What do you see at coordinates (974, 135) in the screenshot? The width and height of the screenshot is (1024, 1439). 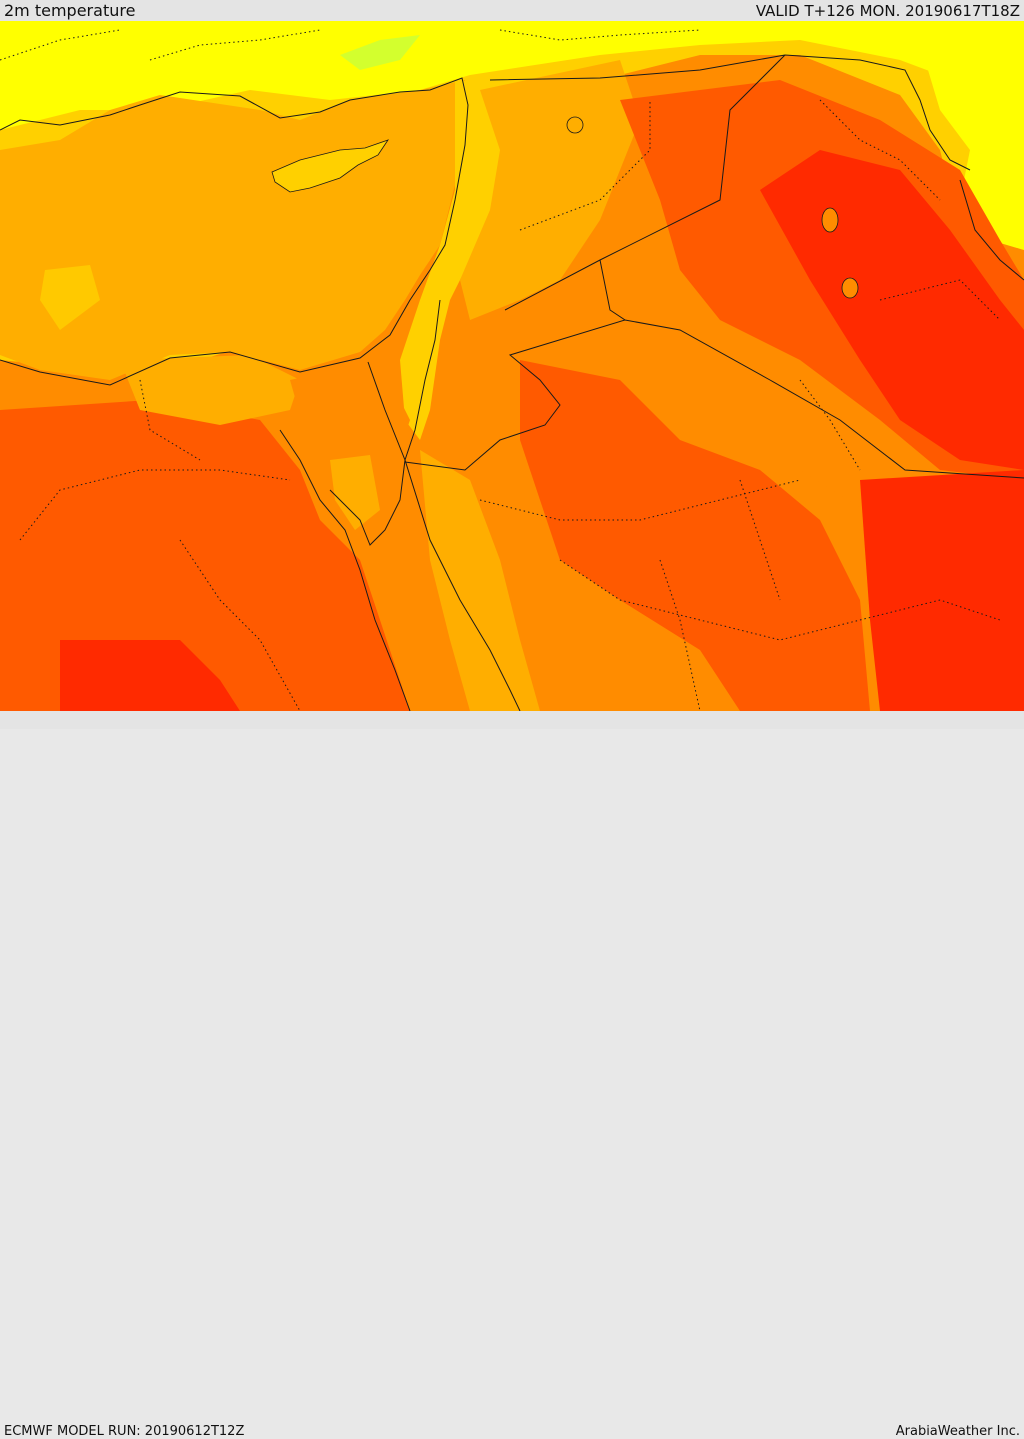 I see `temp-zone-highland` at bounding box center [974, 135].